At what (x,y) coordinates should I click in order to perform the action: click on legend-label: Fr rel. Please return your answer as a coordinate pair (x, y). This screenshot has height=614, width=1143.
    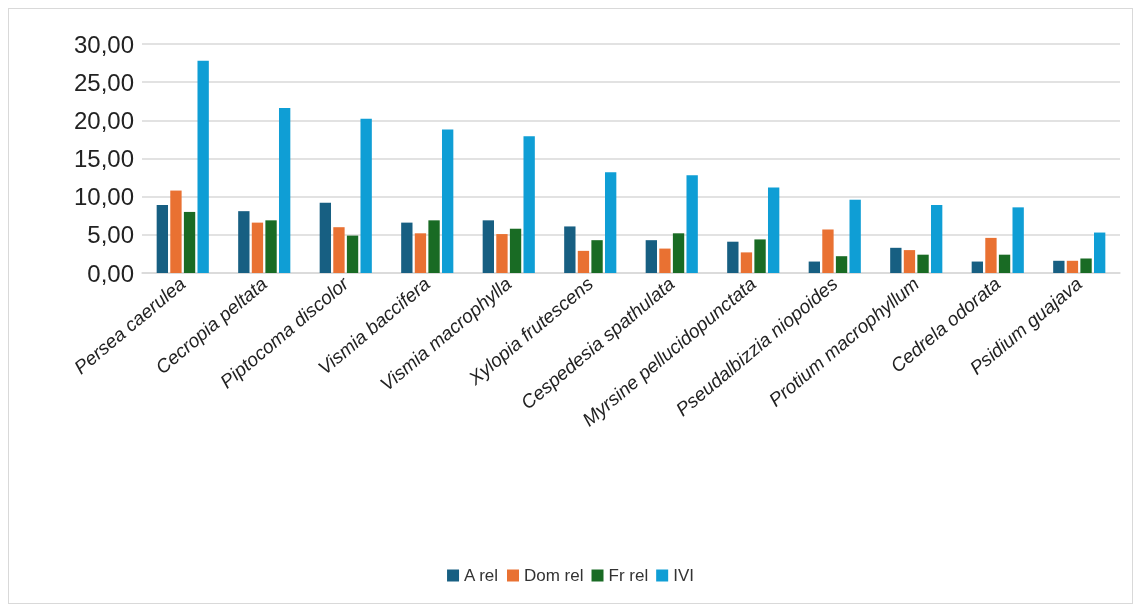
    Looking at the image, I should click on (628, 575).